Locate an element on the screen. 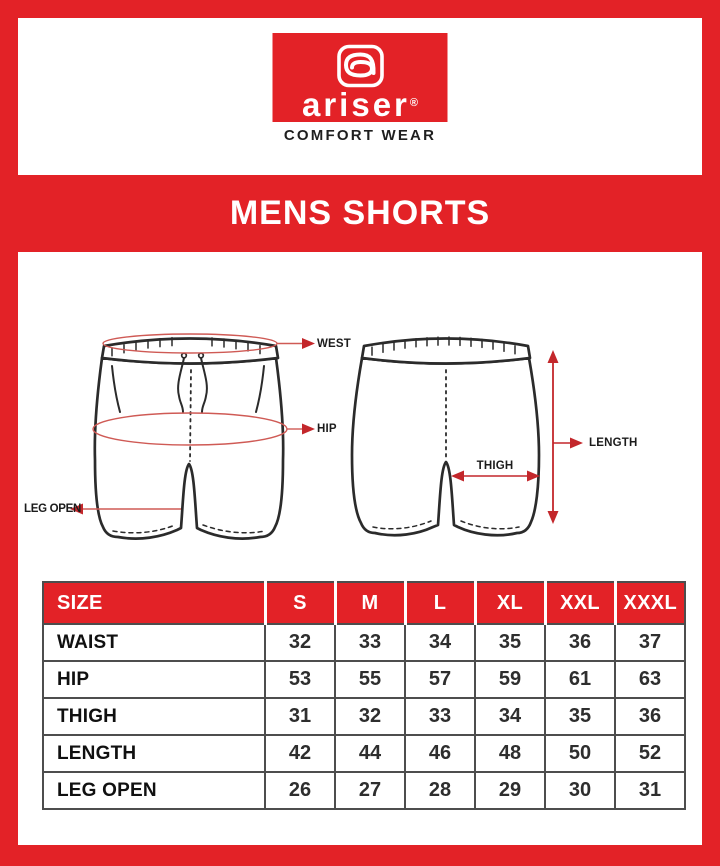  col-header-xl: XL is located at coordinates (509, 603).